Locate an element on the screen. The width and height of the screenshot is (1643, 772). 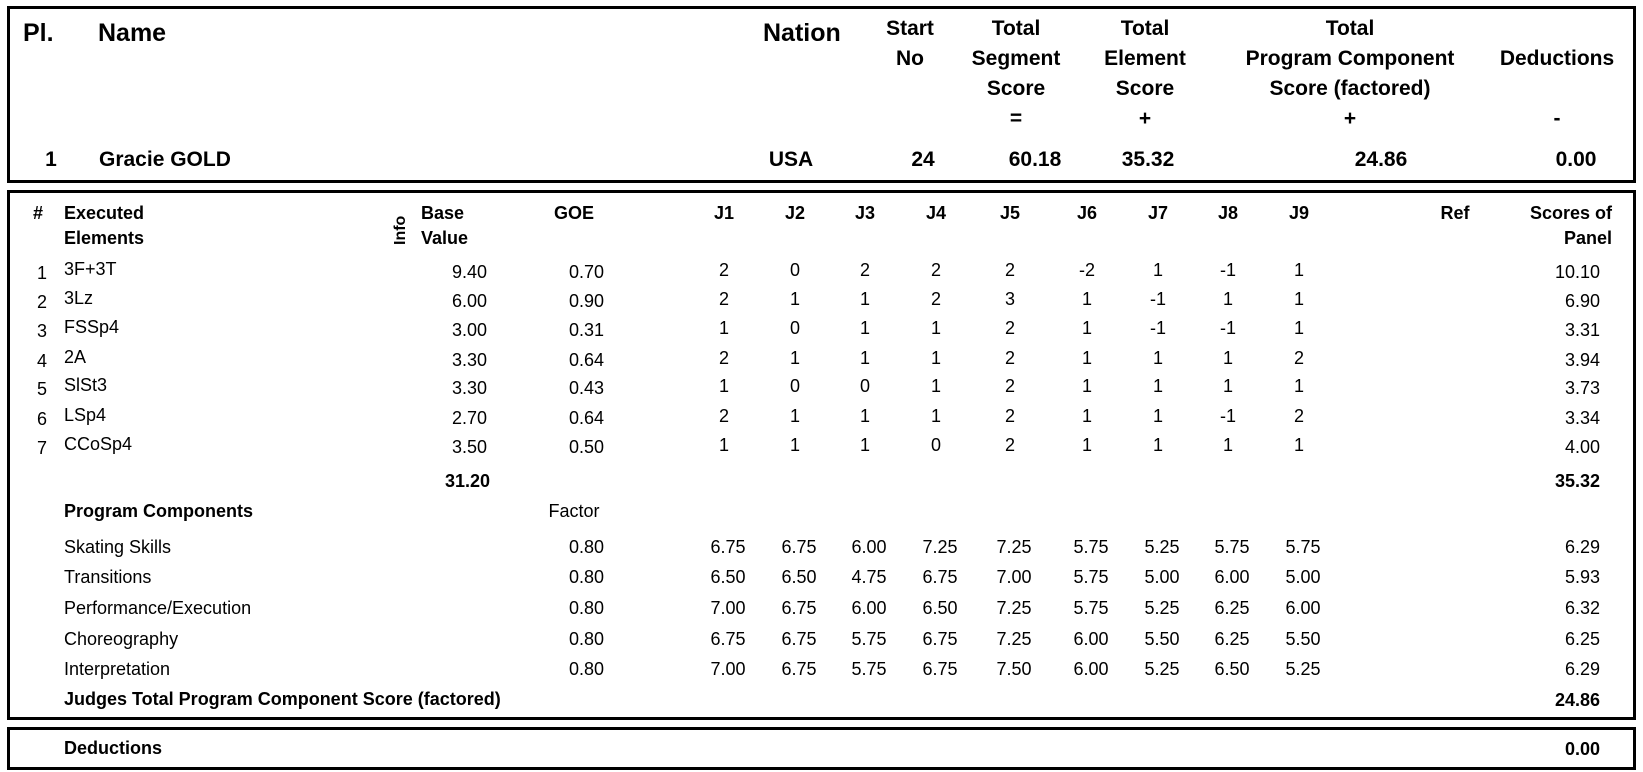
element-goe: 0.43 is located at coordinates (586, 388).